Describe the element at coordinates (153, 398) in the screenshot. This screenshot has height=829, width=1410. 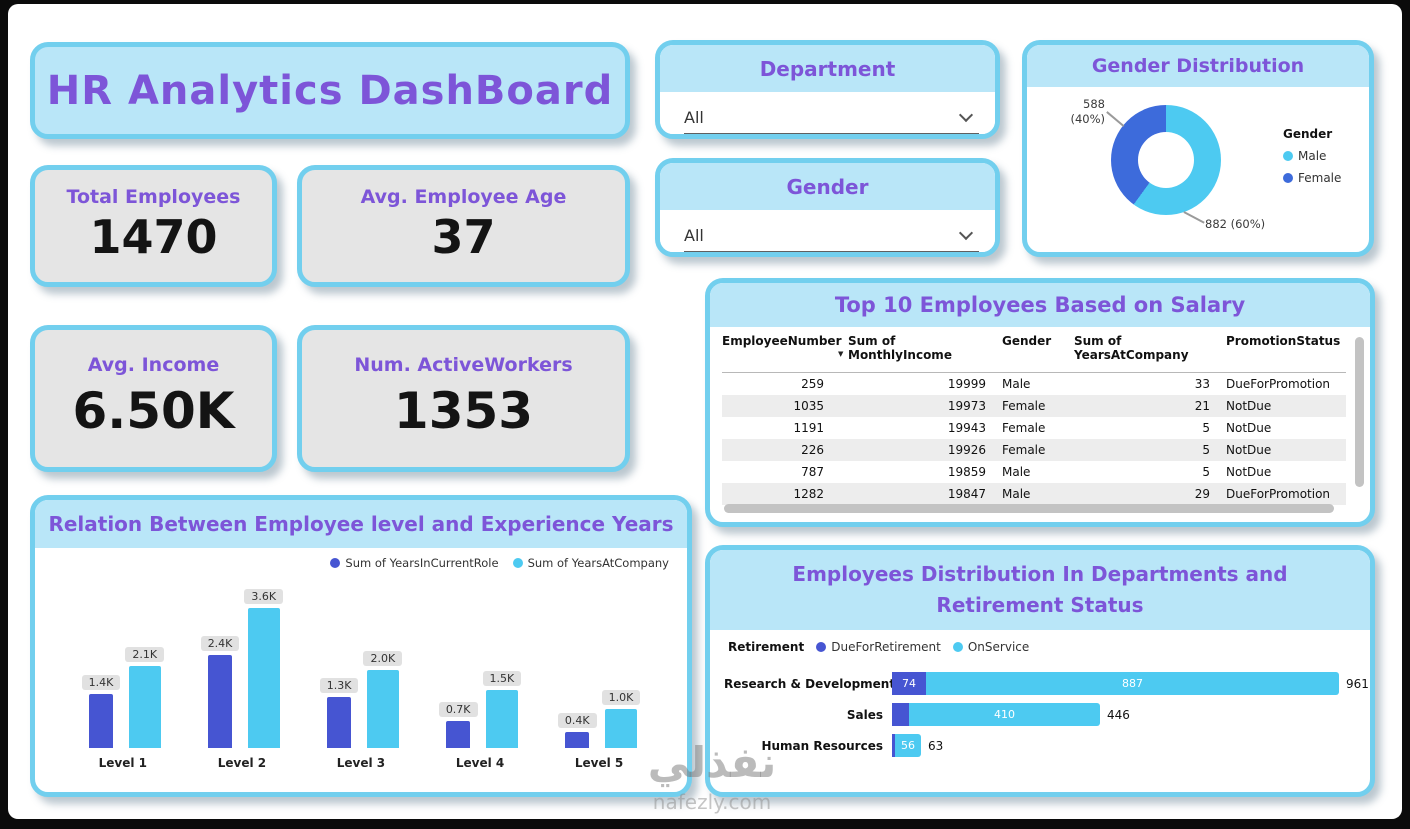
I see `kpi-avg-income: Avg. Income 6.50K` at that location.